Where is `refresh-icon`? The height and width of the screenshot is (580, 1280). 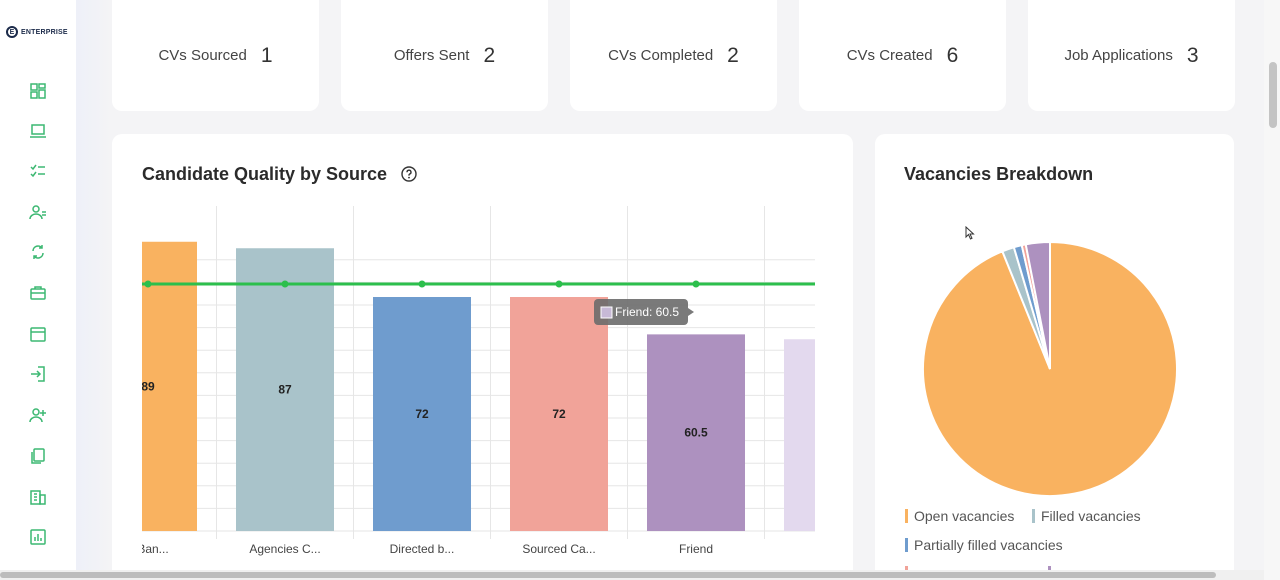 refresh-icon is located at coordinates (38, 252).